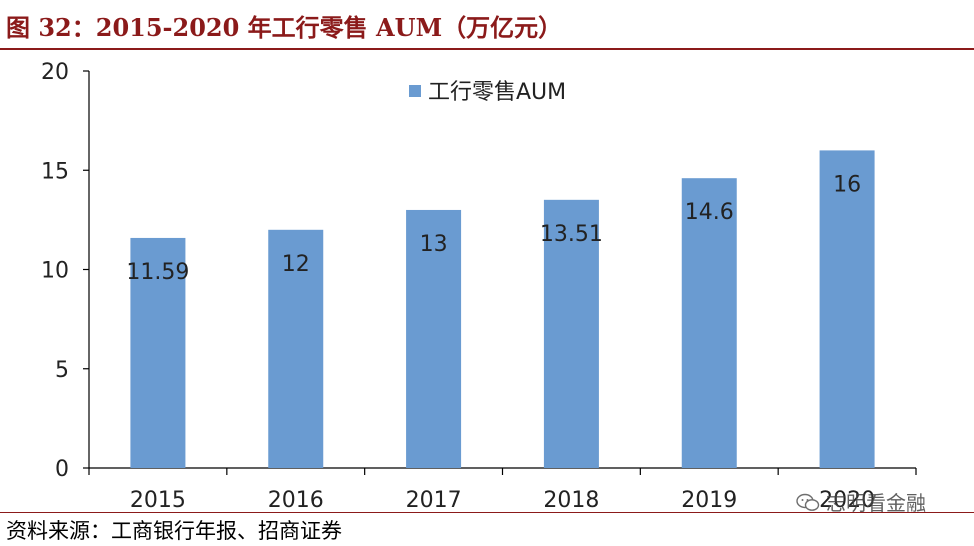  What do you see at coordinates (174, 531) in the screenshot?
I see `source-note: 资料来源：工商银行年报、招商证券` at bounding box center [174, 531].